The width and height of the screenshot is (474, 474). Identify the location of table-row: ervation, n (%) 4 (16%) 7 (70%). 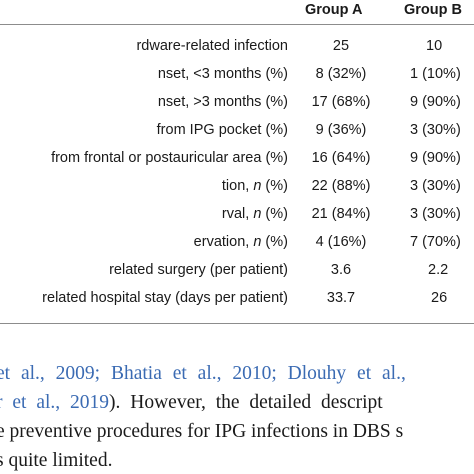
(237, 242).